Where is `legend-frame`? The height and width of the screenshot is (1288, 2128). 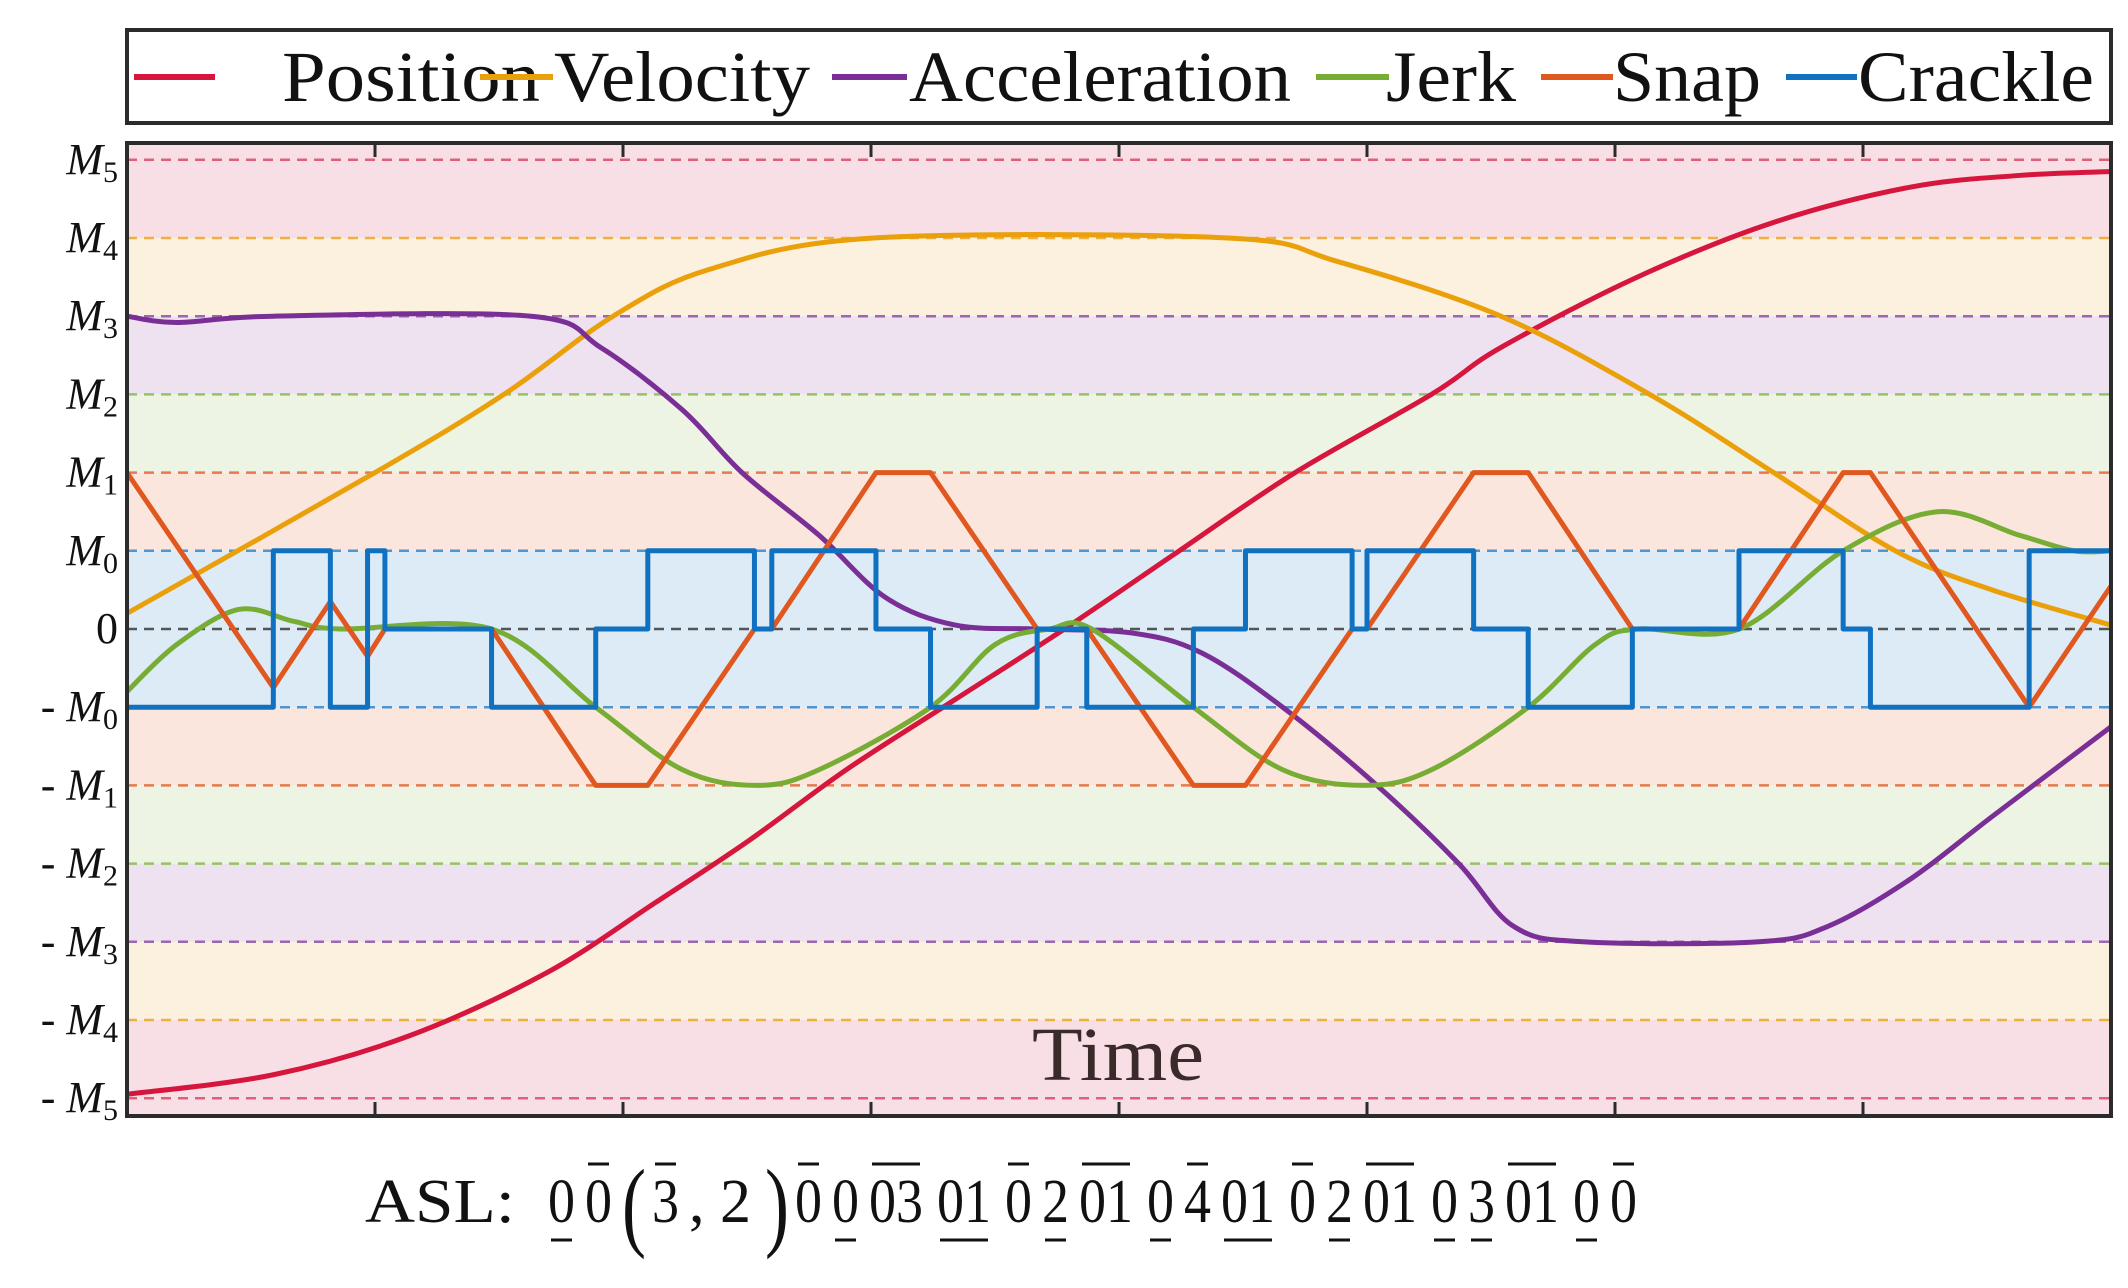
legend-frame is located at coordinates (1119, 76).